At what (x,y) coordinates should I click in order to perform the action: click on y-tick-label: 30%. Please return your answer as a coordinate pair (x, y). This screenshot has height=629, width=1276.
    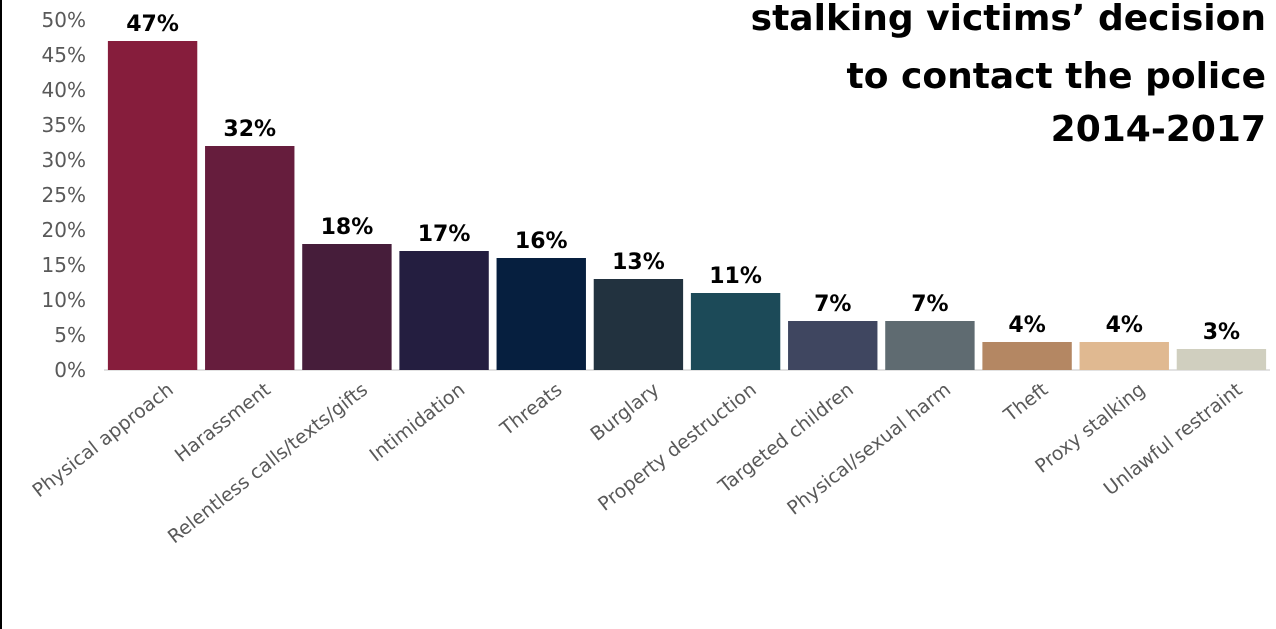
    Looking at the image, I should click on (64, 160).